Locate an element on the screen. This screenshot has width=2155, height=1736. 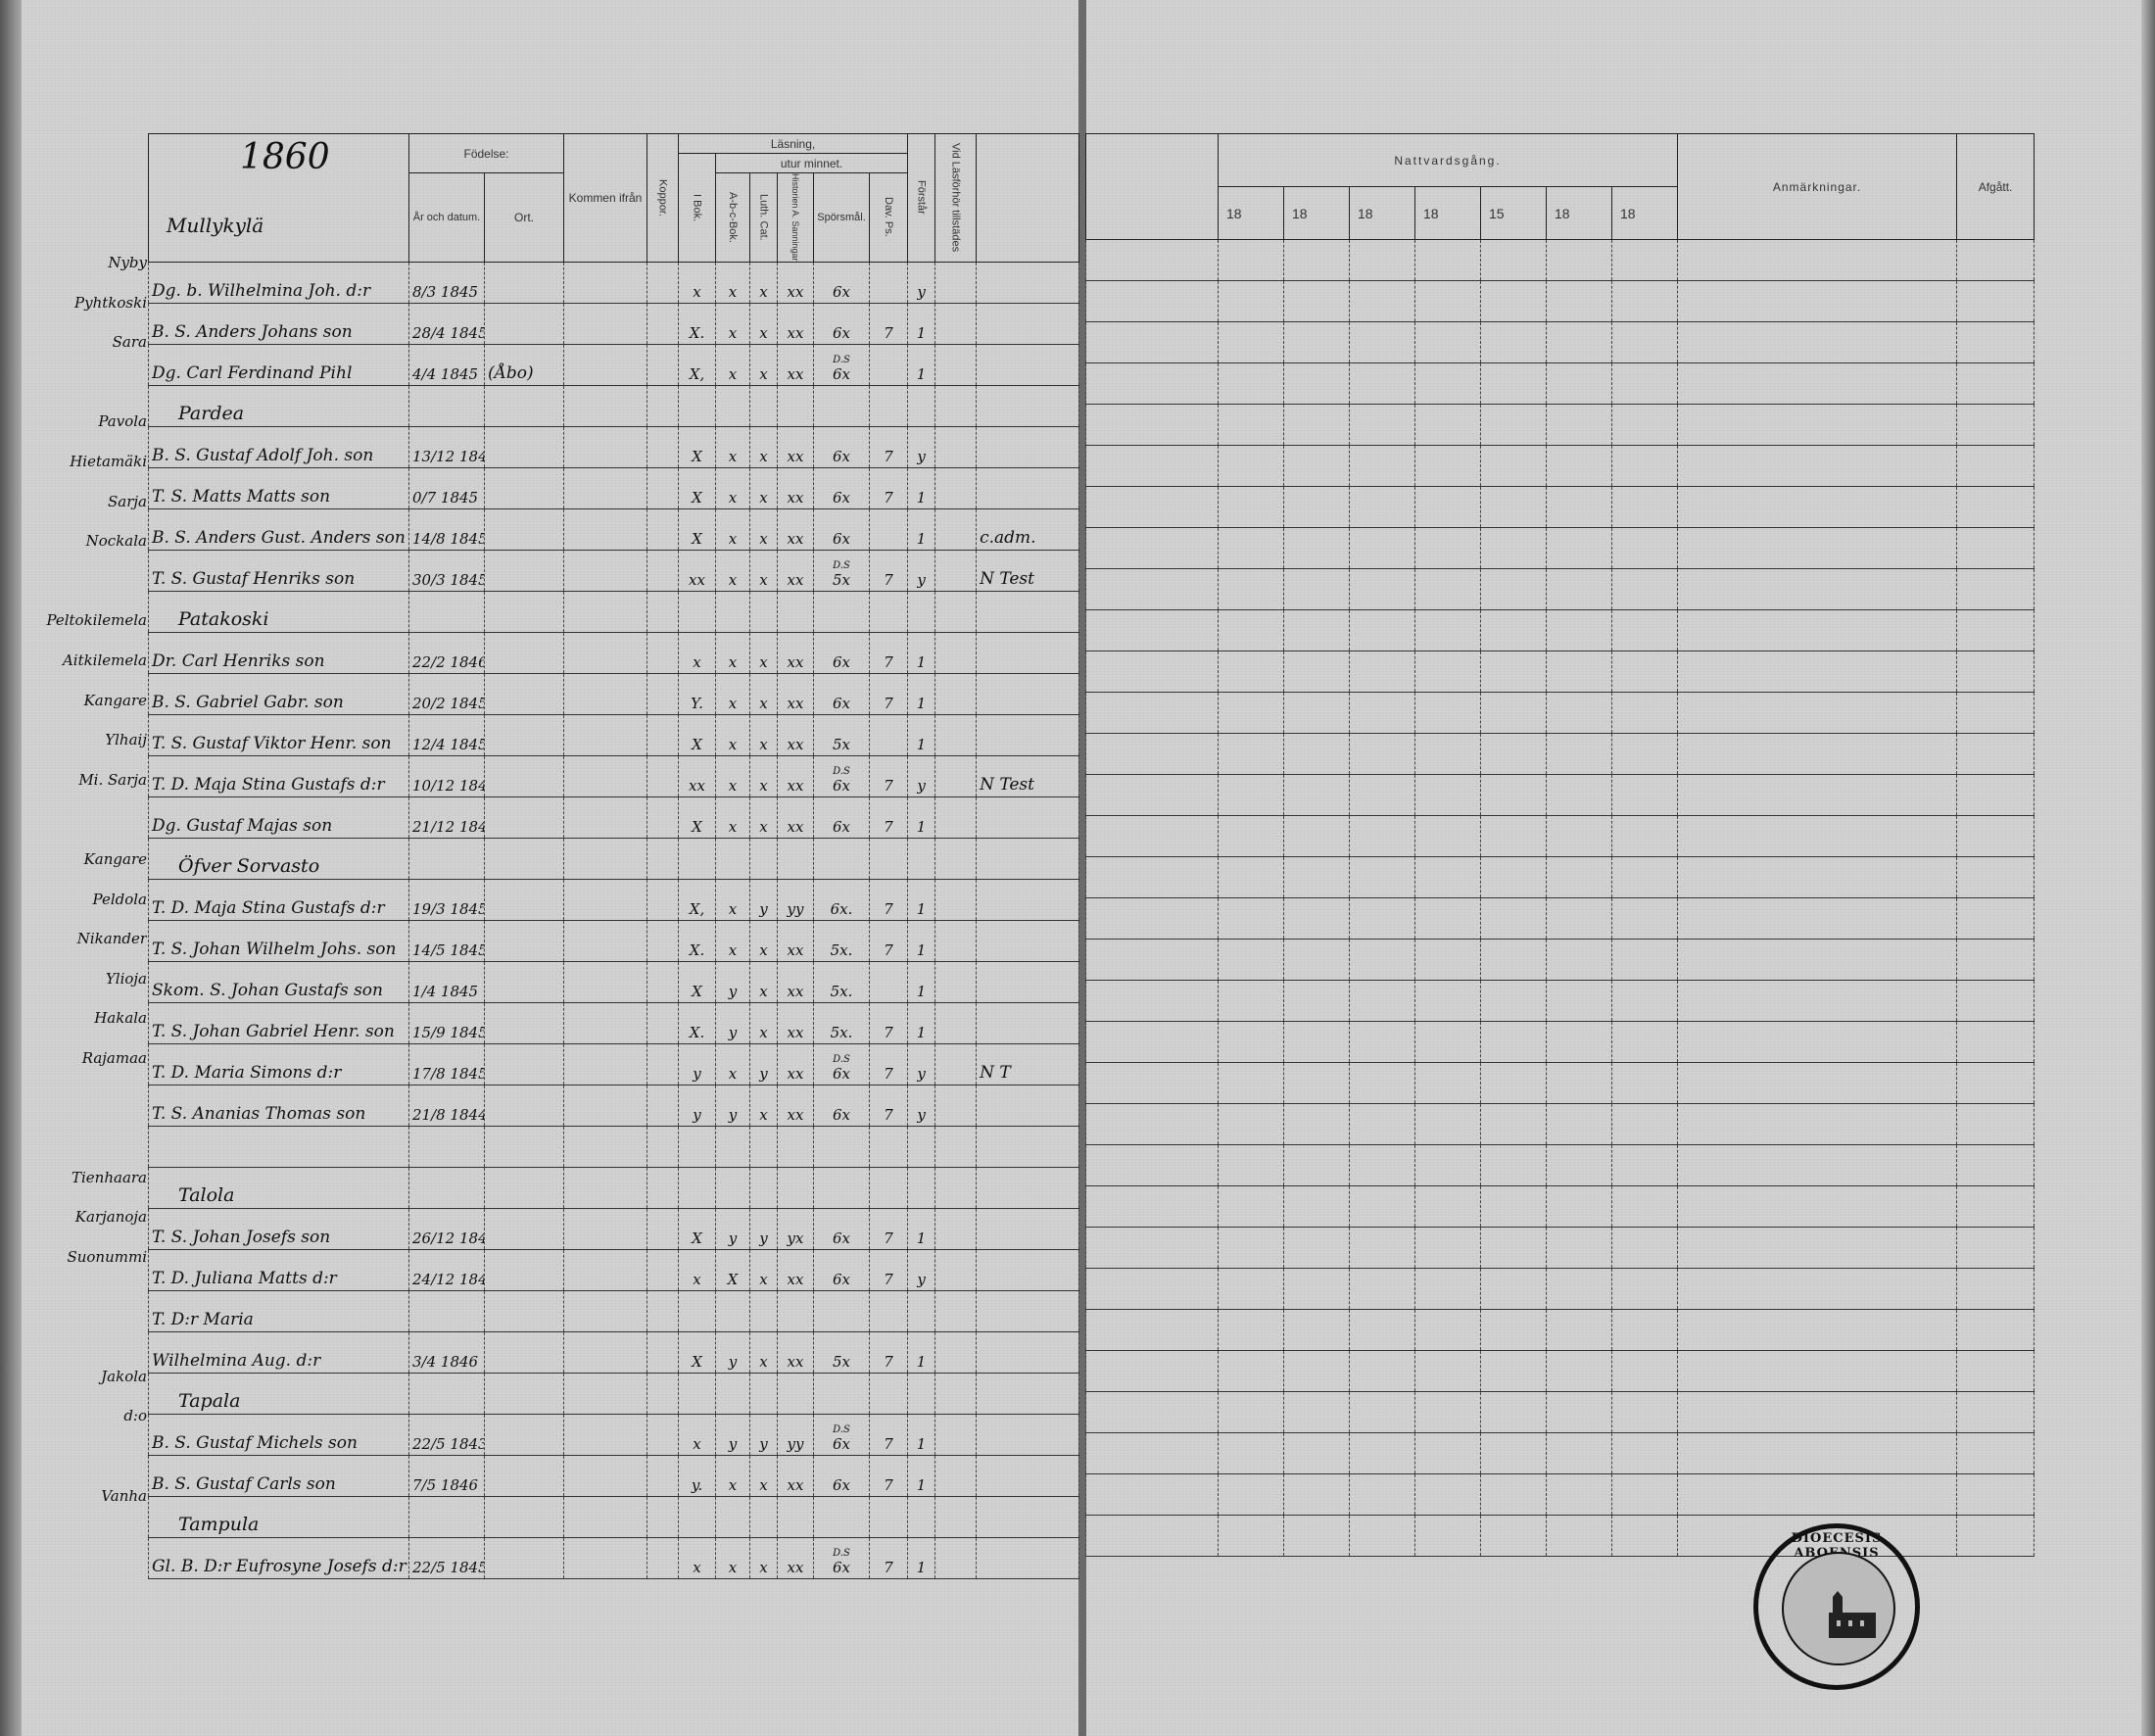
mark-luth-cat: x is located at coordinates (763, 652).